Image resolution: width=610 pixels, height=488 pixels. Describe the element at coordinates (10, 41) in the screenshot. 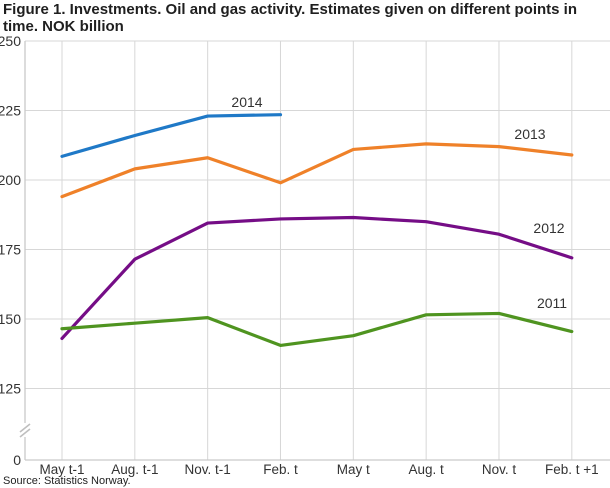

I see `y-tick-label: 250` at that location.